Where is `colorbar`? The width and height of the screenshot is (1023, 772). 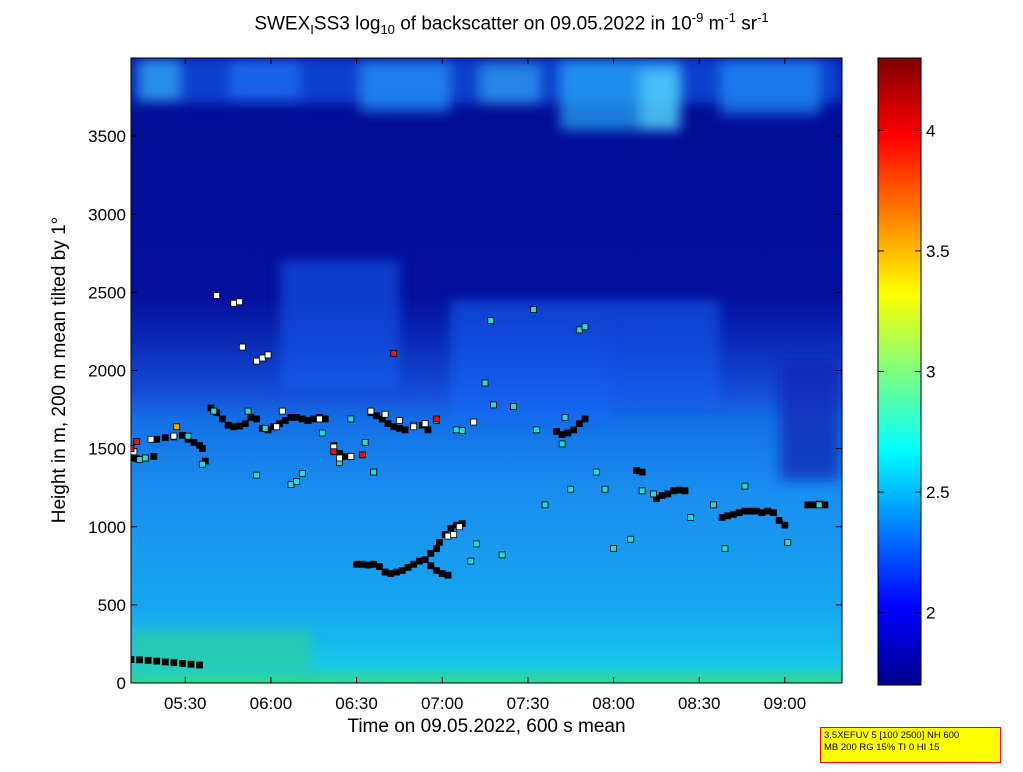
colorbar is located at coordinates (899, 371).